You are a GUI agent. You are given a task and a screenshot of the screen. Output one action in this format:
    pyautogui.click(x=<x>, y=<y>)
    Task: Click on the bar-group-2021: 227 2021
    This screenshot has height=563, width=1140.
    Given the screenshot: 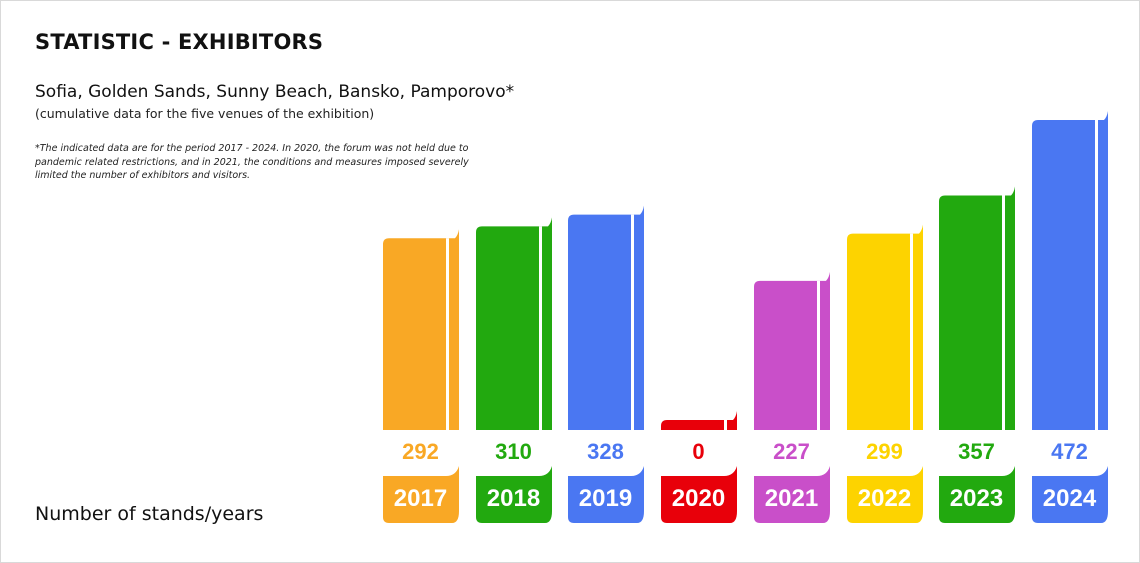 What is the action you would take?
    pyautogui.click(x=792, y=397)
    